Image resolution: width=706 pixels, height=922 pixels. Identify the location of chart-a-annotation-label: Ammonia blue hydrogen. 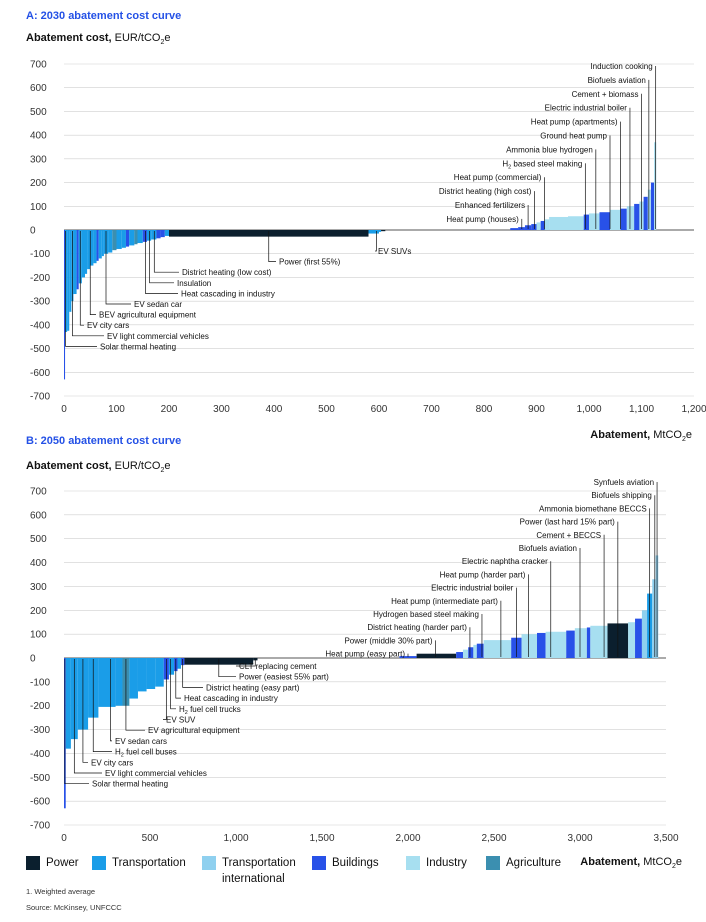
(549, 149).